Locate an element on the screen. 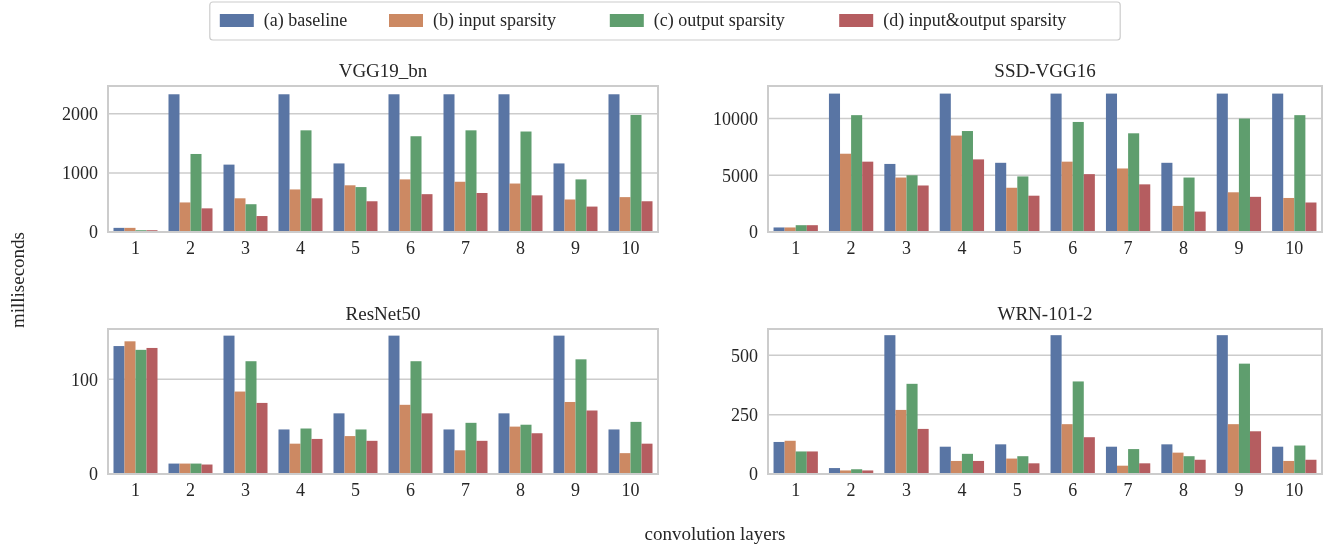 The width and height of the screenshot is (1330, 550). chart-title: ResNet50 is located at coordinates (383, 313).